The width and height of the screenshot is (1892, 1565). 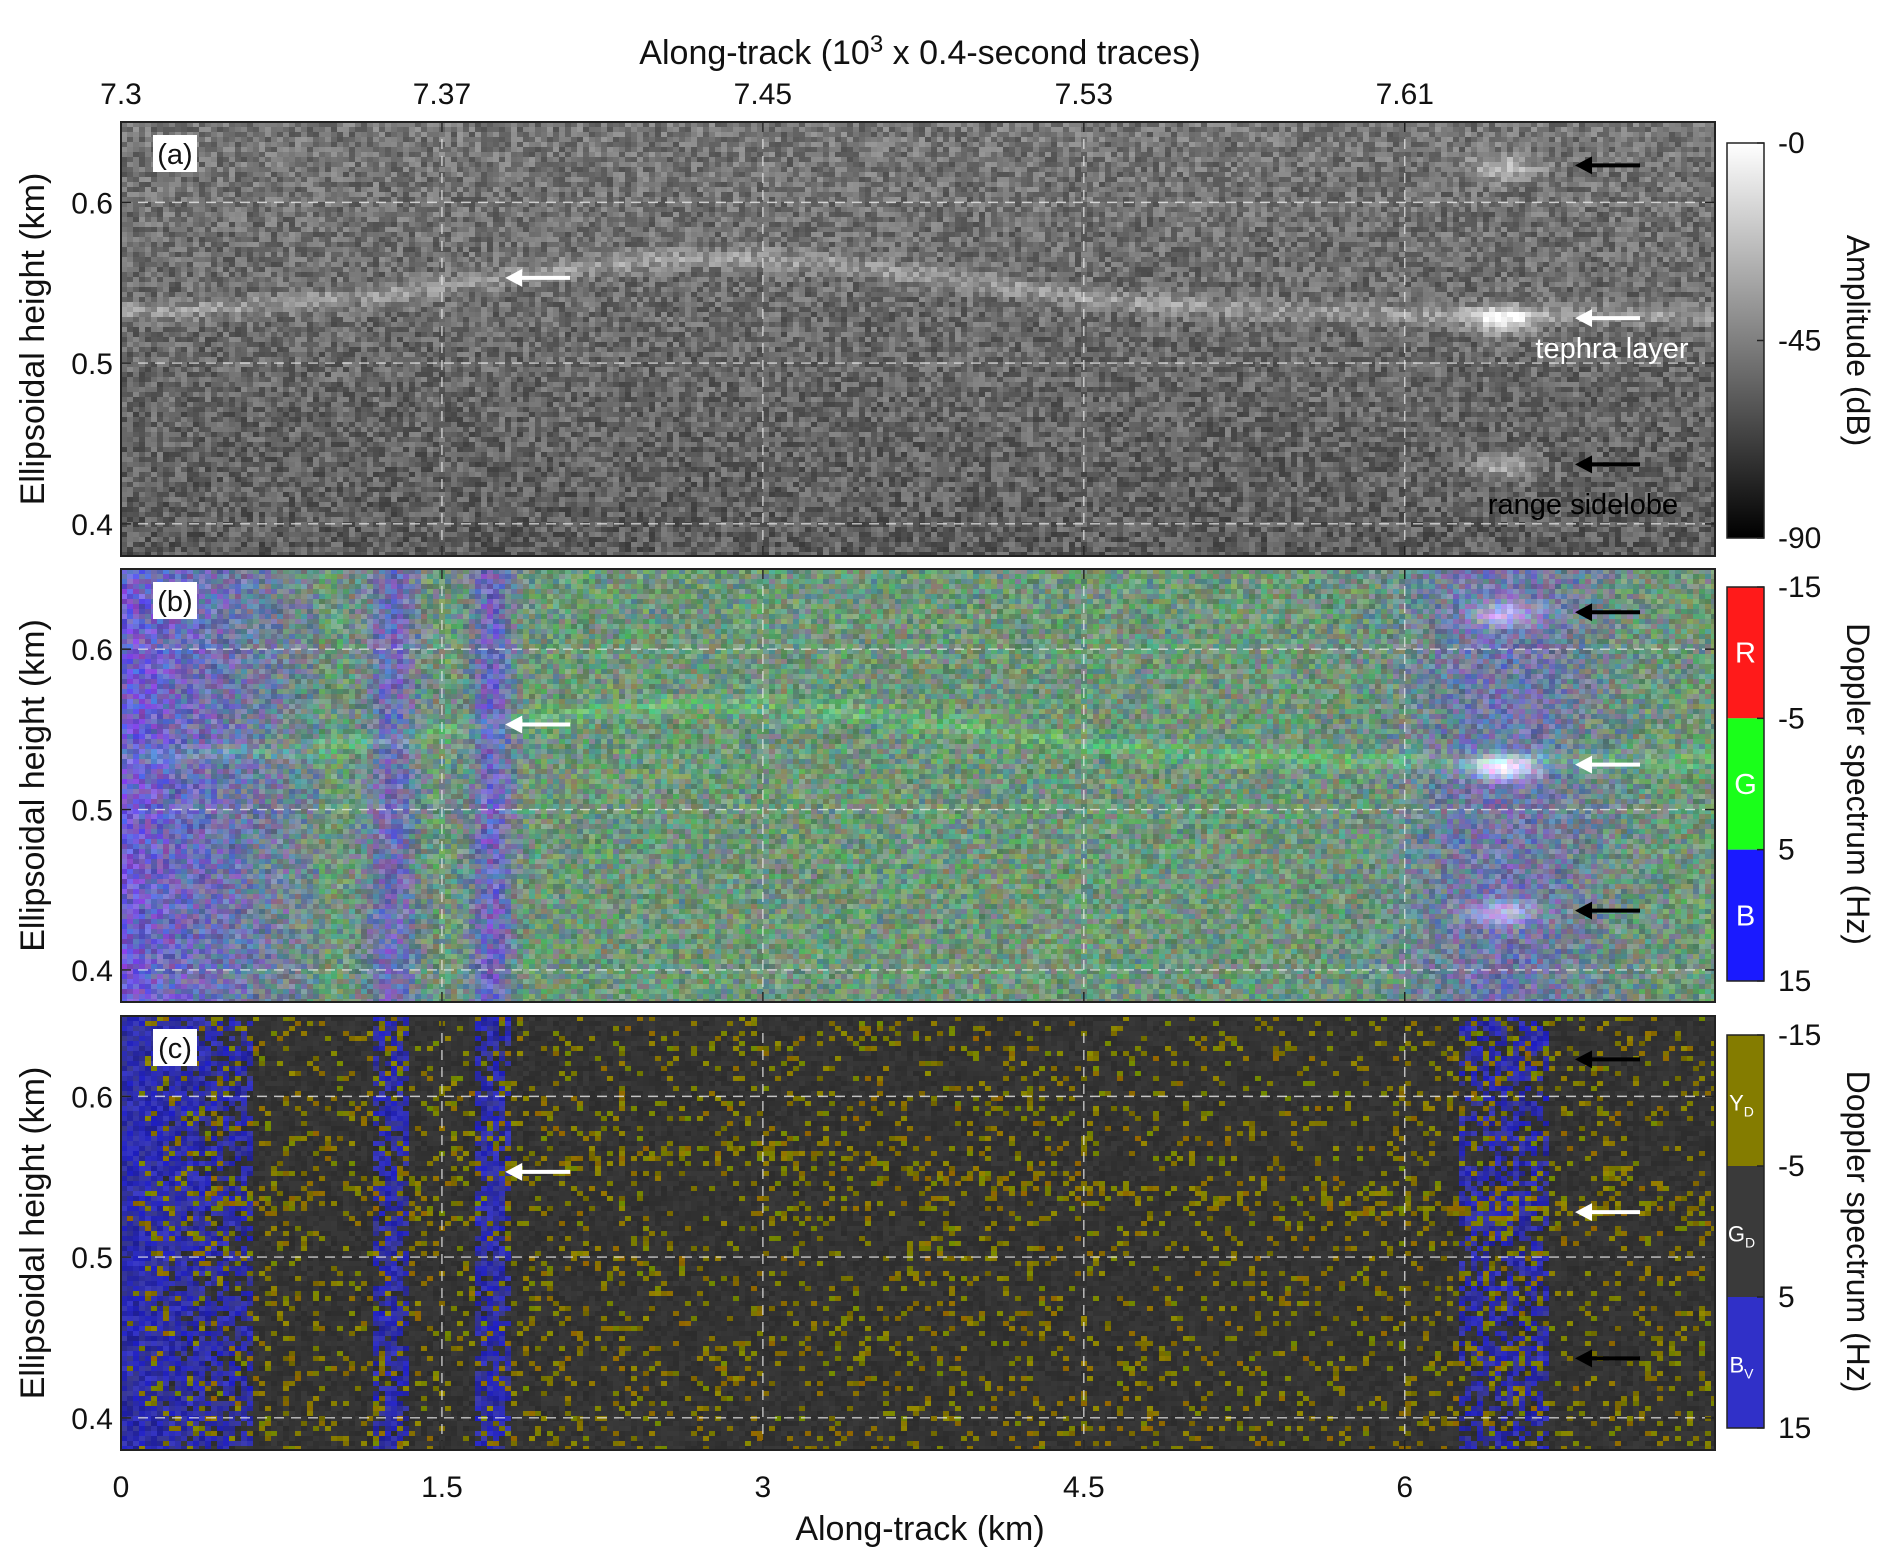 What do you see at coordinates (763, 94) in the screenshot?
I see `top-tick-label: 7.45` at bounding box center [763, 94].